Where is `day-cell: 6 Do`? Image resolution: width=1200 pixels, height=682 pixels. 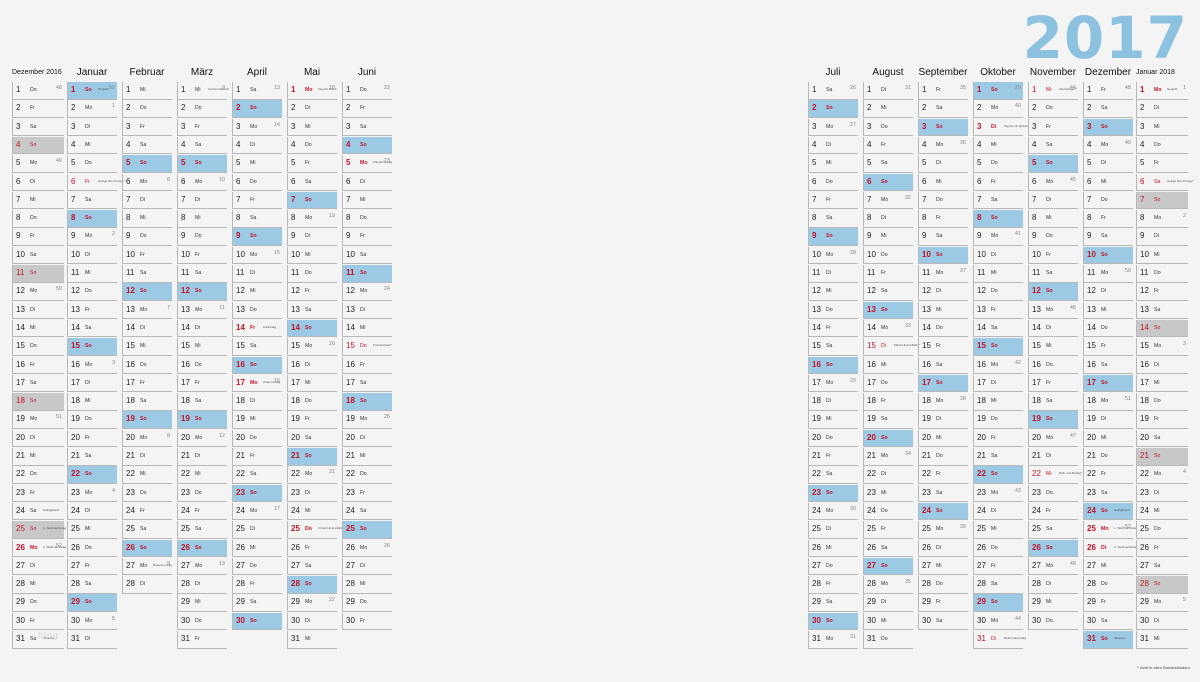 day-cell: 6 Do is located at coordinates (257, 182).